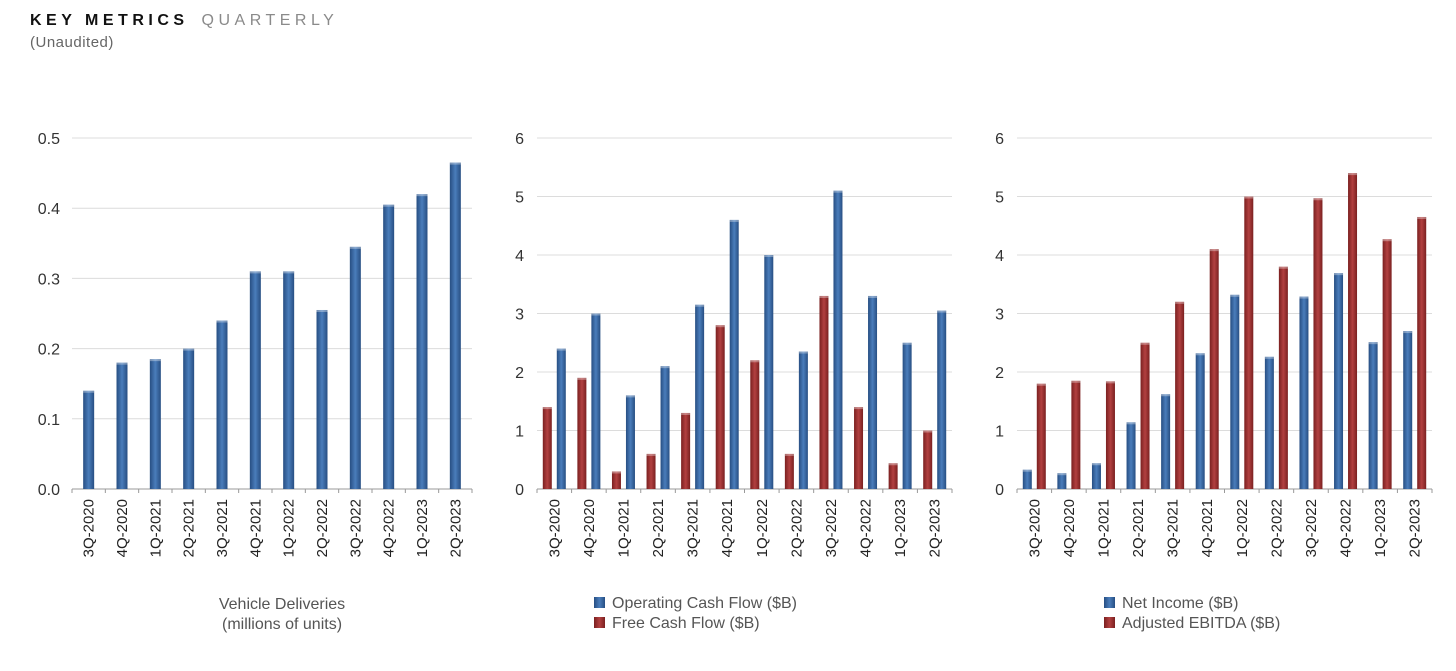  What do you see at coordinates (762, 528) in the screenshot?
I see `x-tick-label: 1Q-2022` at bounding box center [762, 528].